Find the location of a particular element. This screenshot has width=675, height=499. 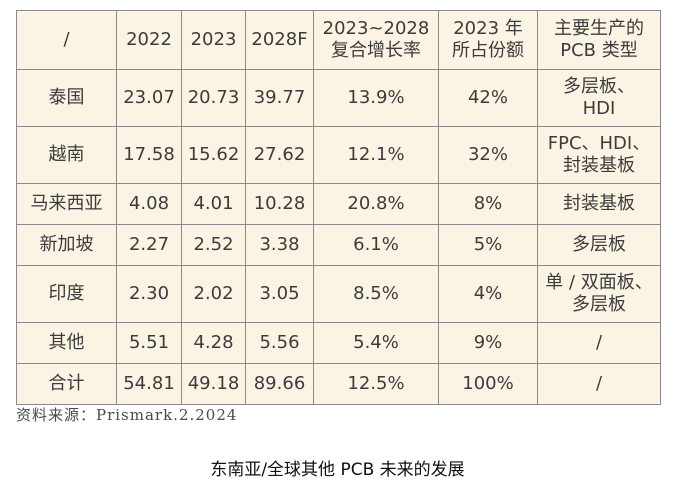

row-cagr: 20.8% is located at coordinates (376, 204).